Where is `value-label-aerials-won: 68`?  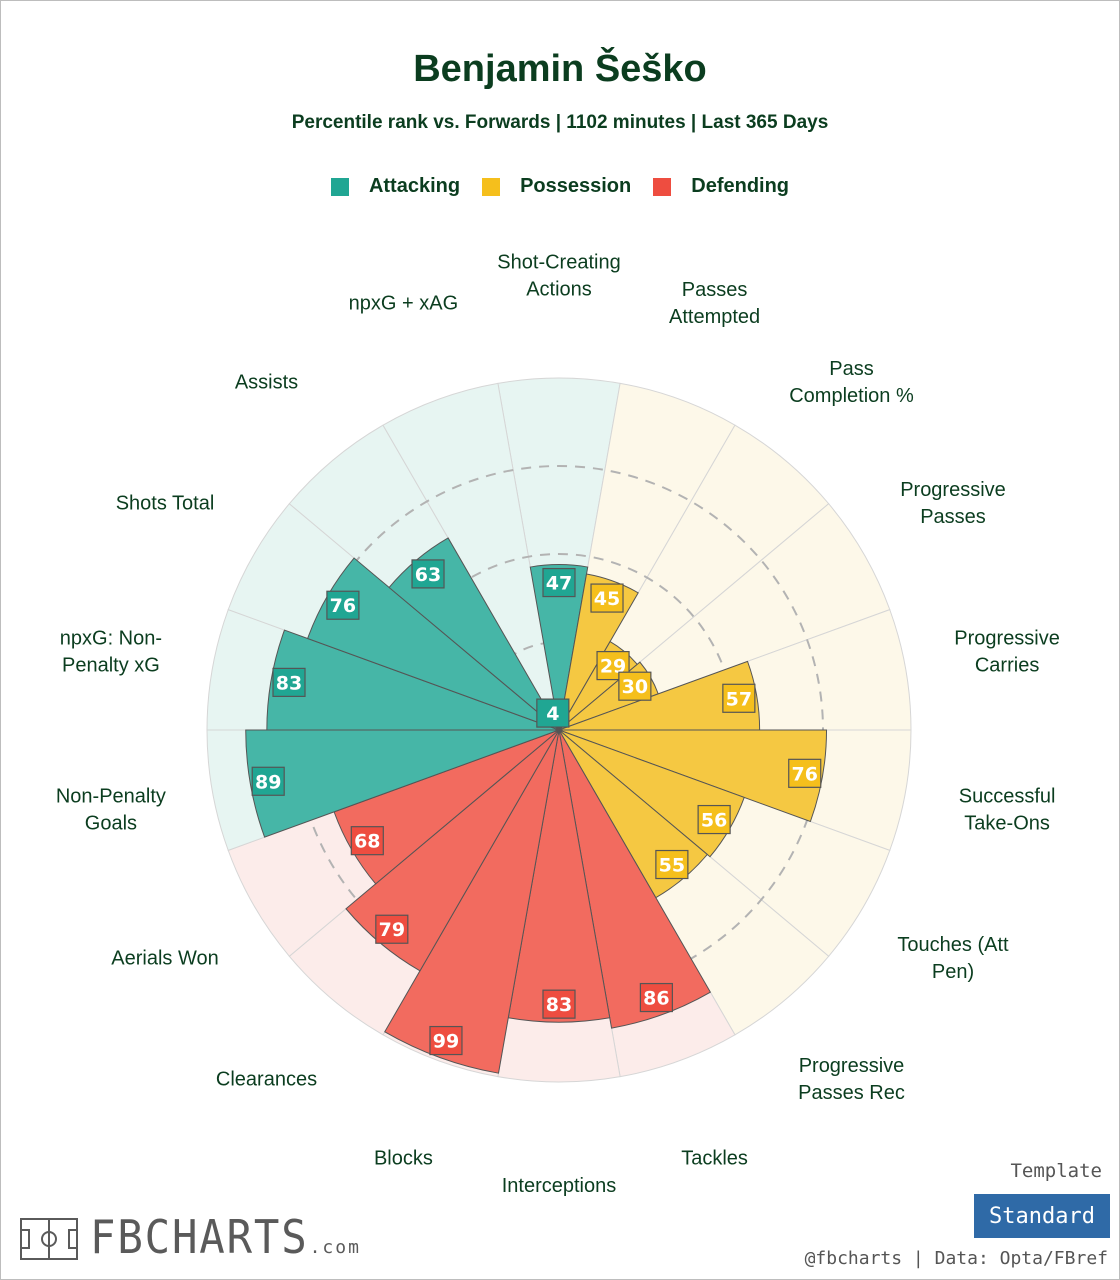 value-label-aerials-won: 68 is located at coordinates (367, 842).